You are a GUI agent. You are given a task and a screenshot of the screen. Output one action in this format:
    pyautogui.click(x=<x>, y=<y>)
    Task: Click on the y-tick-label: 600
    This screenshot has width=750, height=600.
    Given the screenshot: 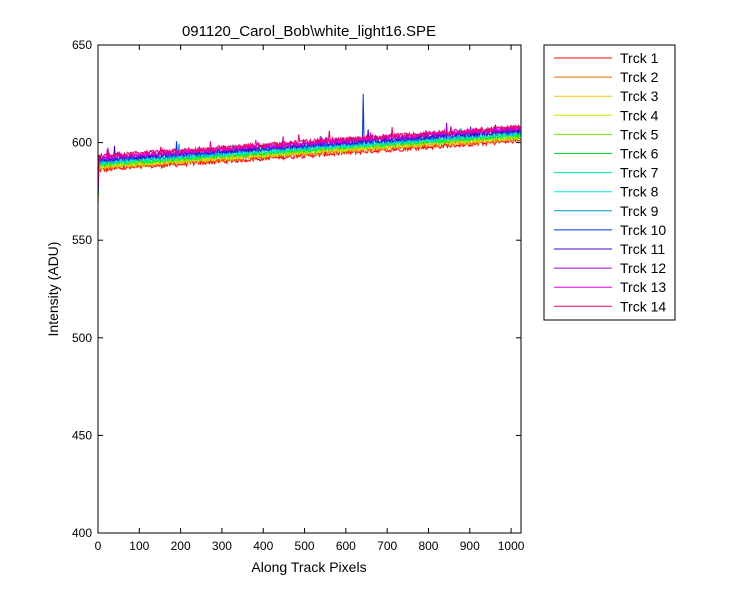 What is the action you would take?
    pyautogui.click(x=82, y=143)
    